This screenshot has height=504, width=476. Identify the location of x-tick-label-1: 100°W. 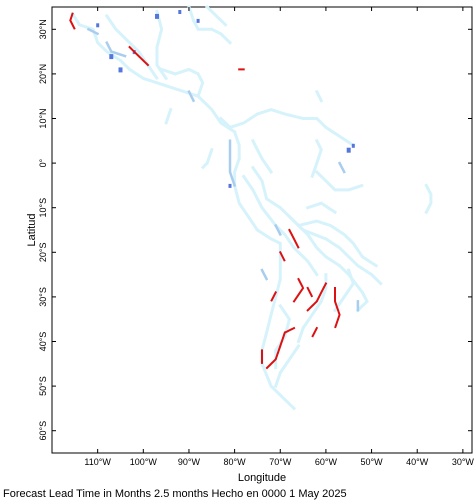
(144, 462).